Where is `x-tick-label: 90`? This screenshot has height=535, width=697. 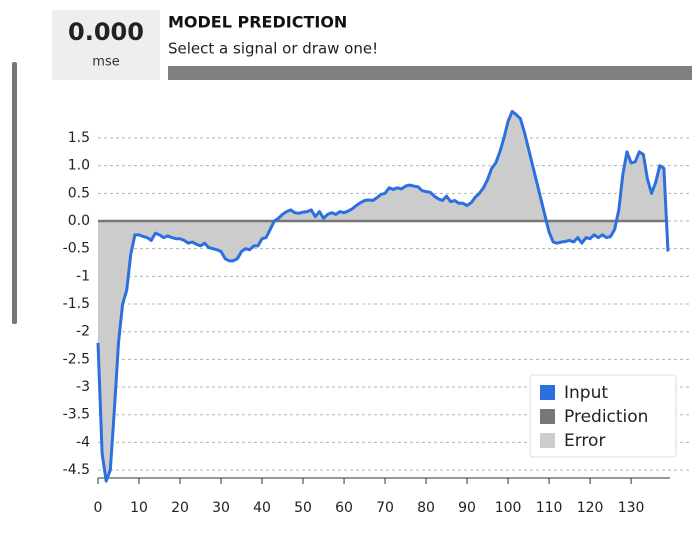 x-tick-label: 90 is located at coordinates (467, 508).